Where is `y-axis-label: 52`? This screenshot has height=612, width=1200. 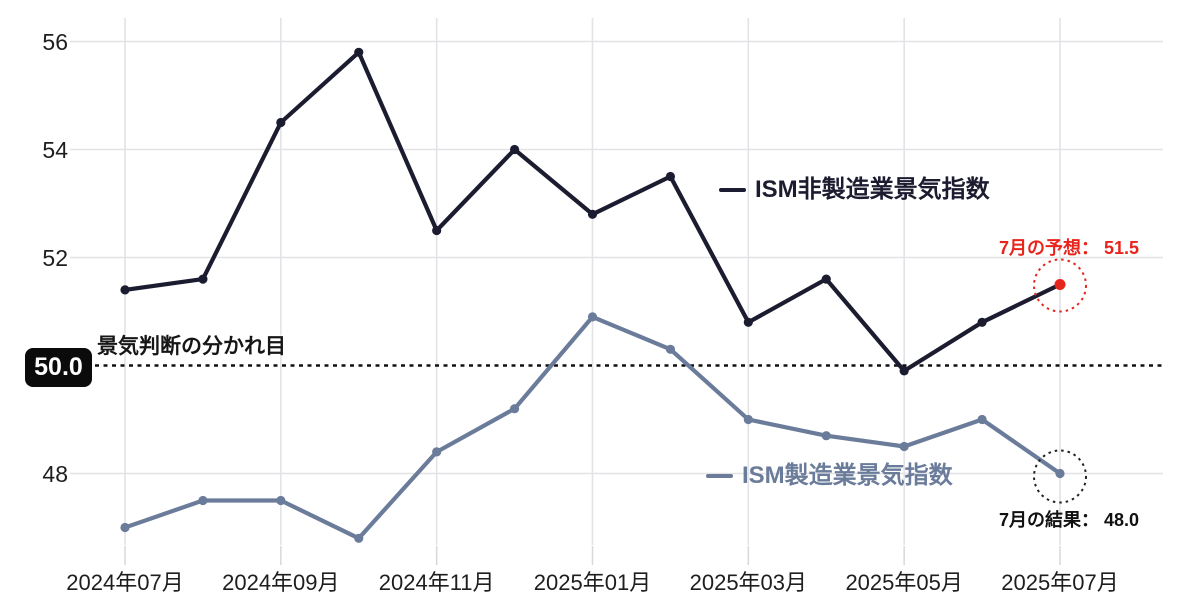
y-axis-label: 52 is located at coordinates (55, 257).